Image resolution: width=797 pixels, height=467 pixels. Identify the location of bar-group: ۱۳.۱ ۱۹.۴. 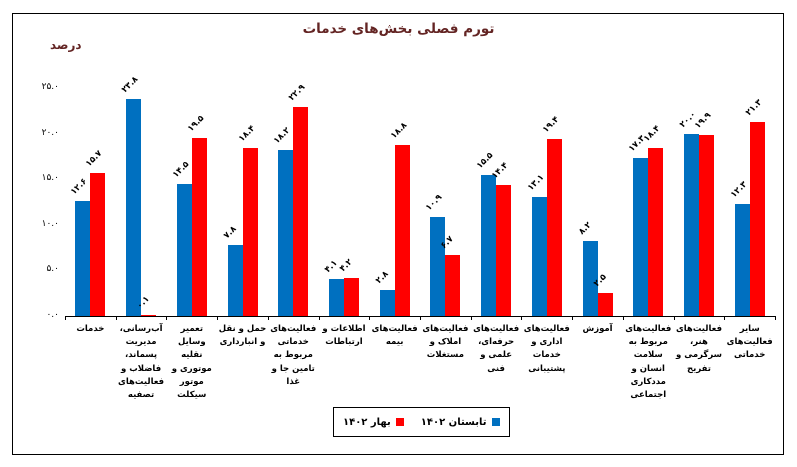
(546, 202).